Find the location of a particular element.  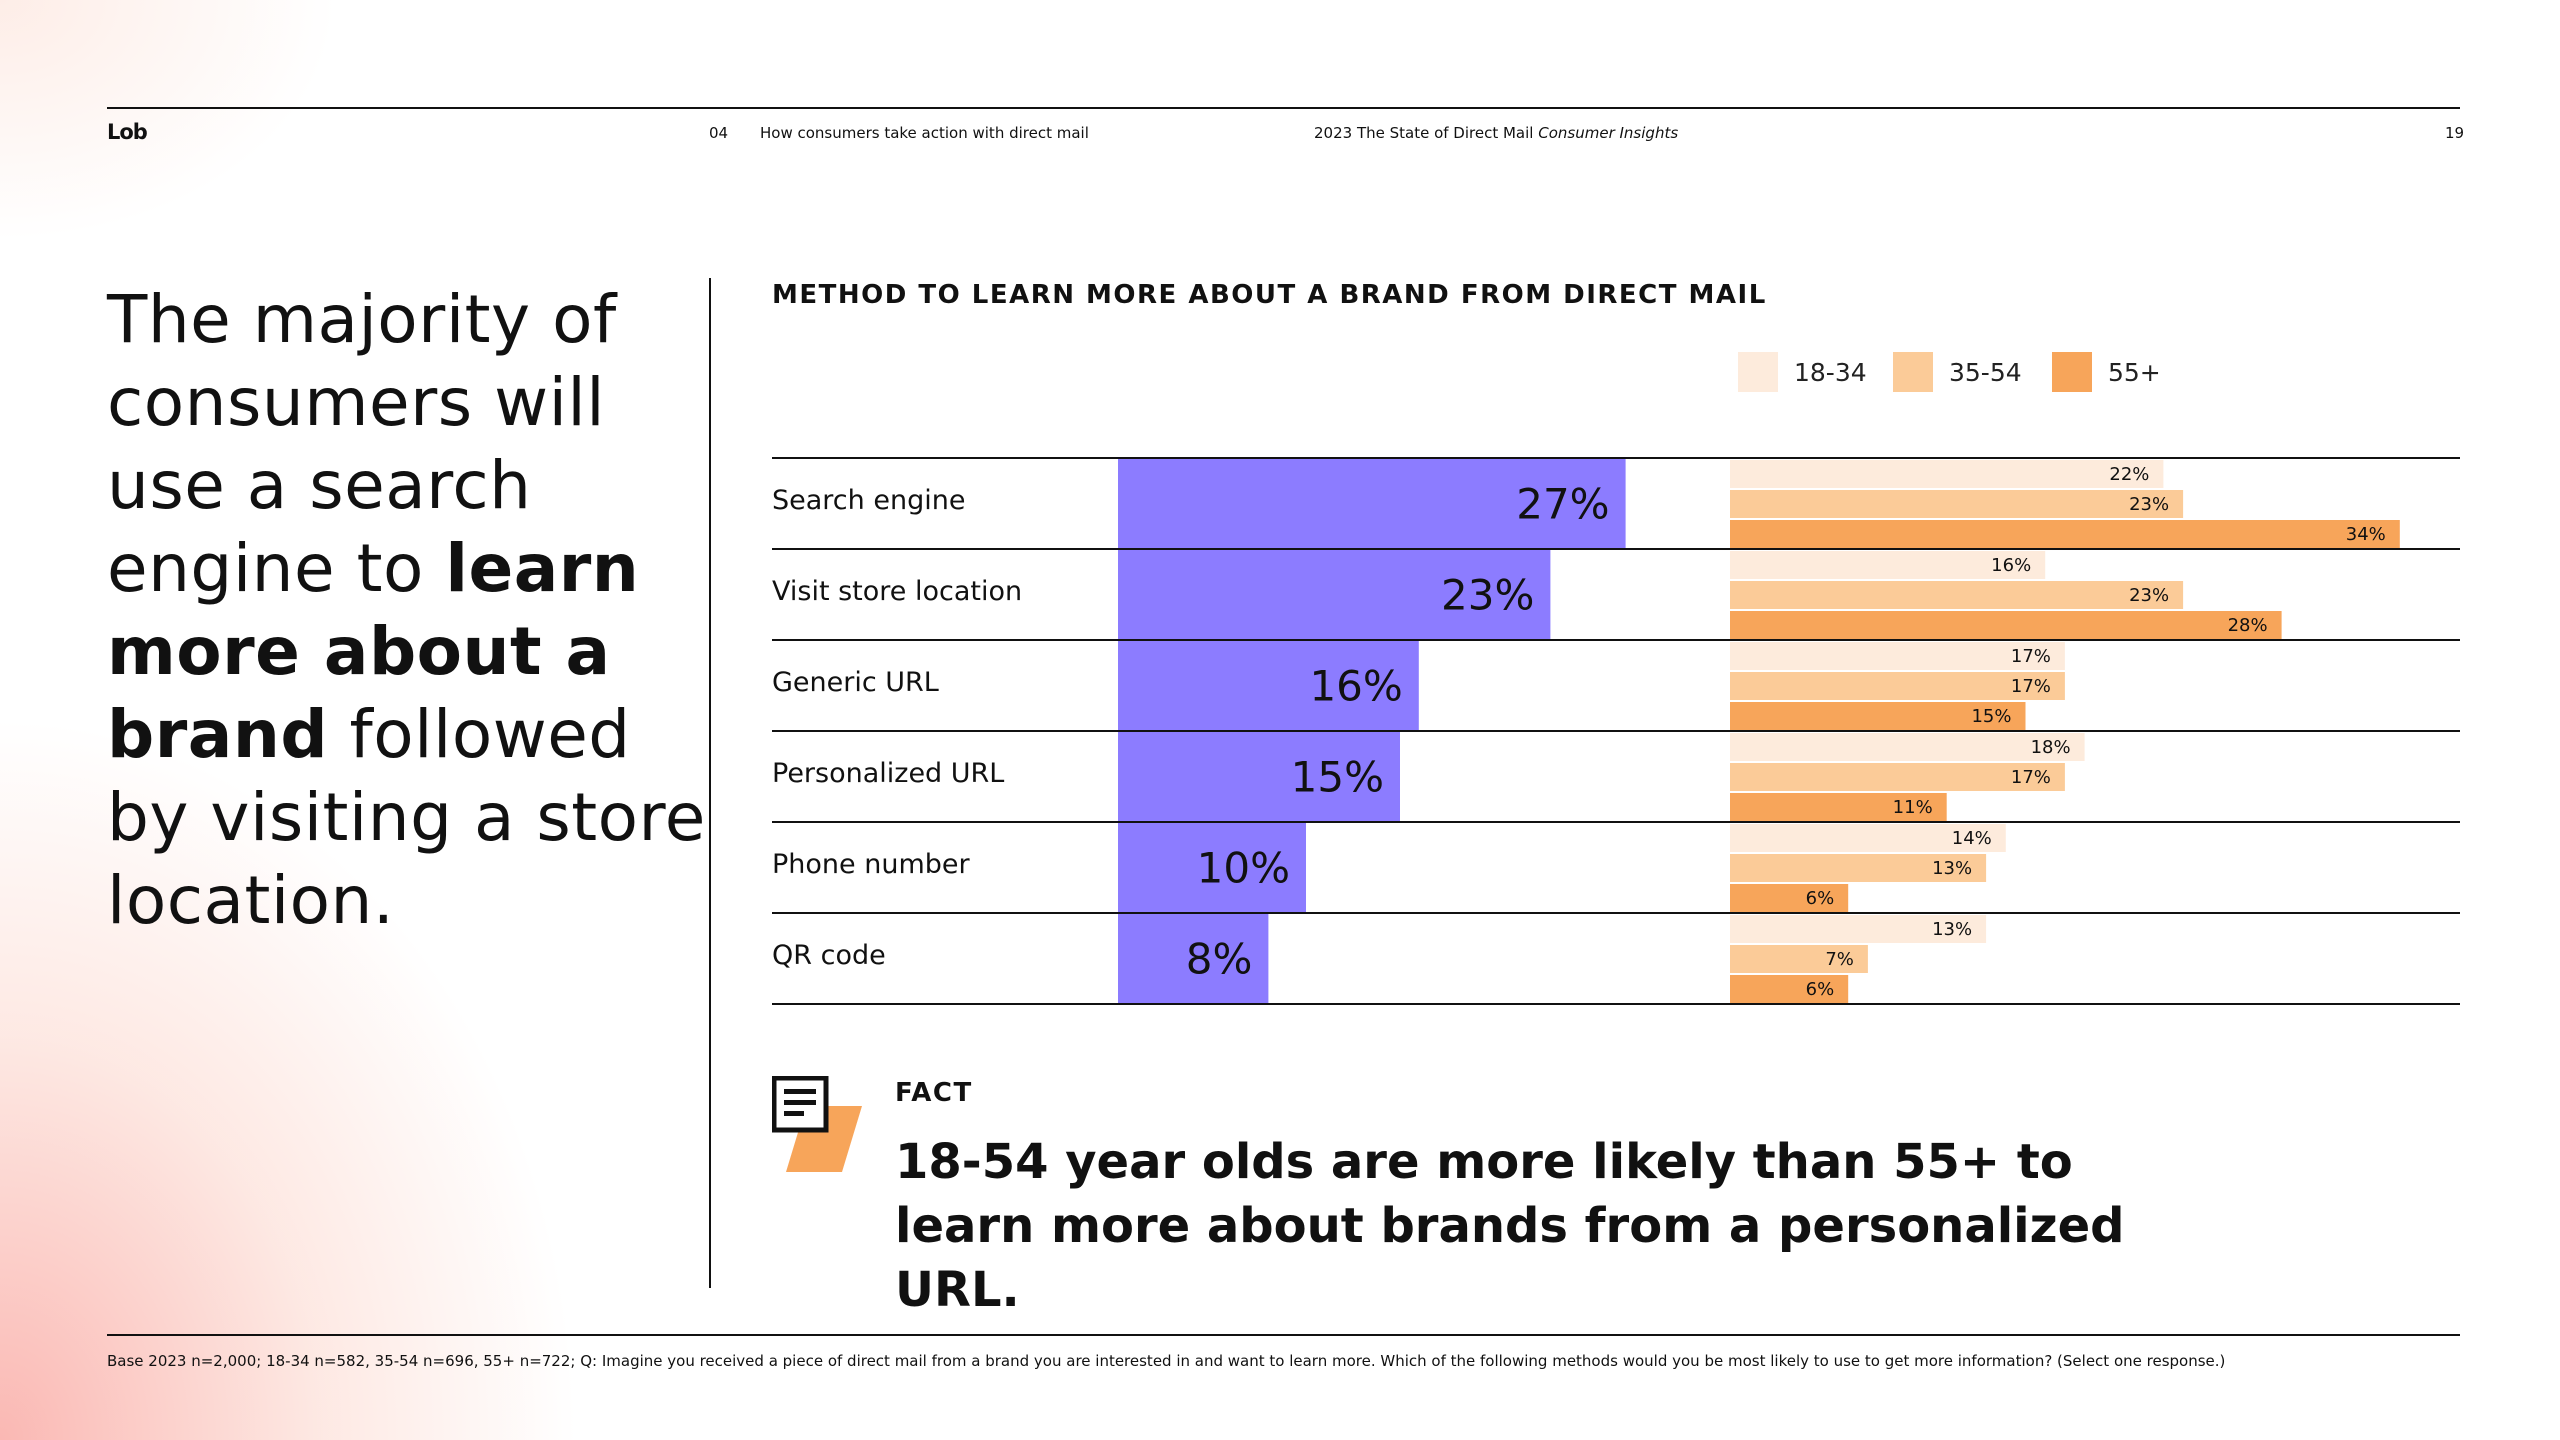

age-value-label-18-34-personalized-url: 18% is located at coordinates (2051, 747).